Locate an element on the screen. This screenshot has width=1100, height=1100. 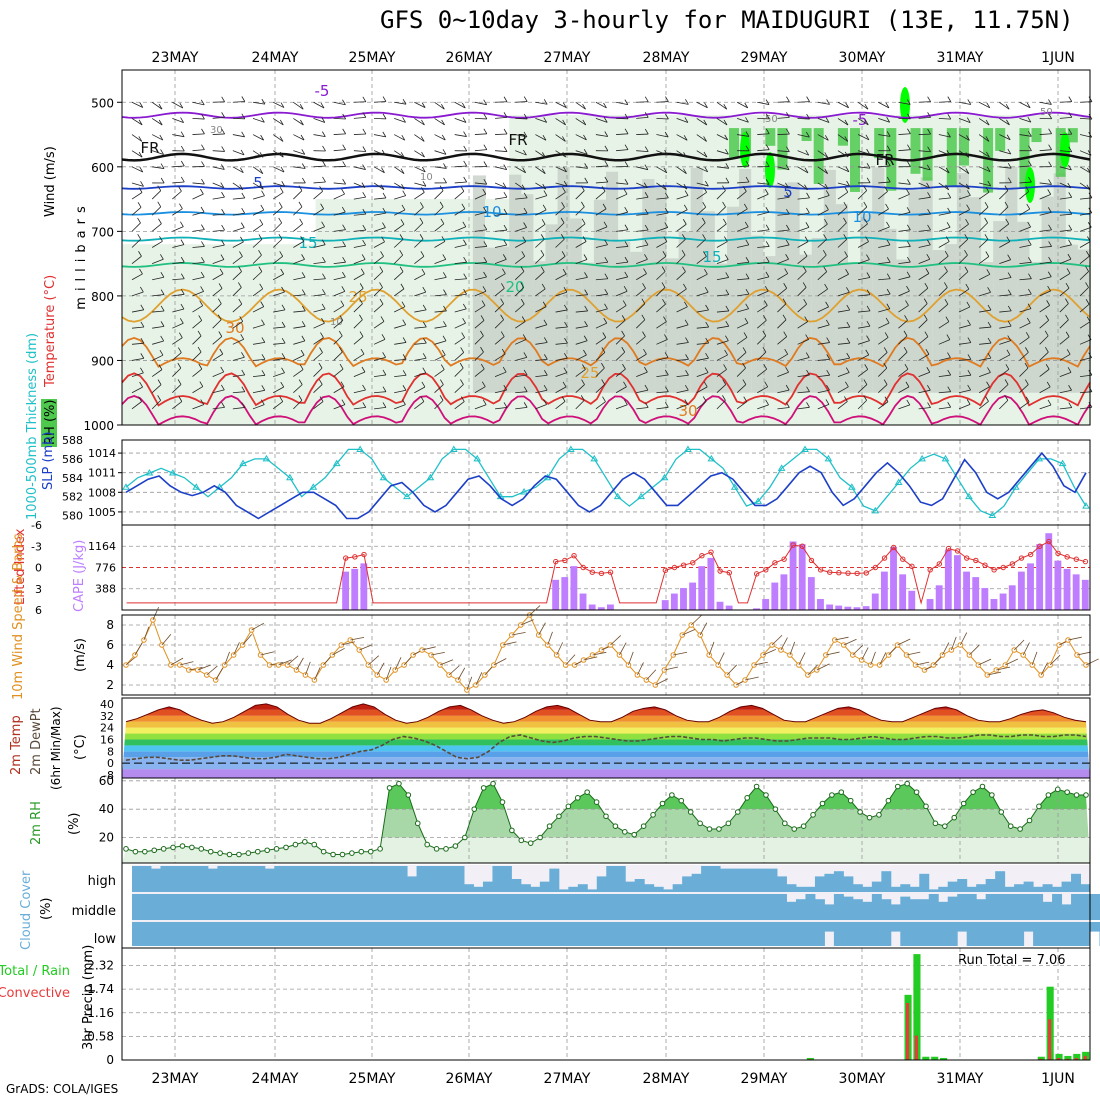
y-tick-label: 500 is located at coordinates (102, 103).